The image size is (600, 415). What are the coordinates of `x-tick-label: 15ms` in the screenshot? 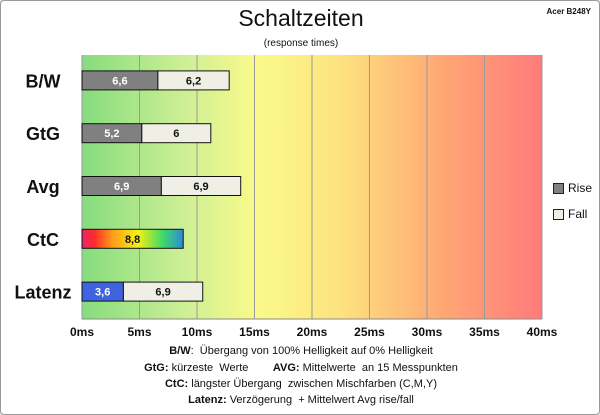 It's located at (254, 332).